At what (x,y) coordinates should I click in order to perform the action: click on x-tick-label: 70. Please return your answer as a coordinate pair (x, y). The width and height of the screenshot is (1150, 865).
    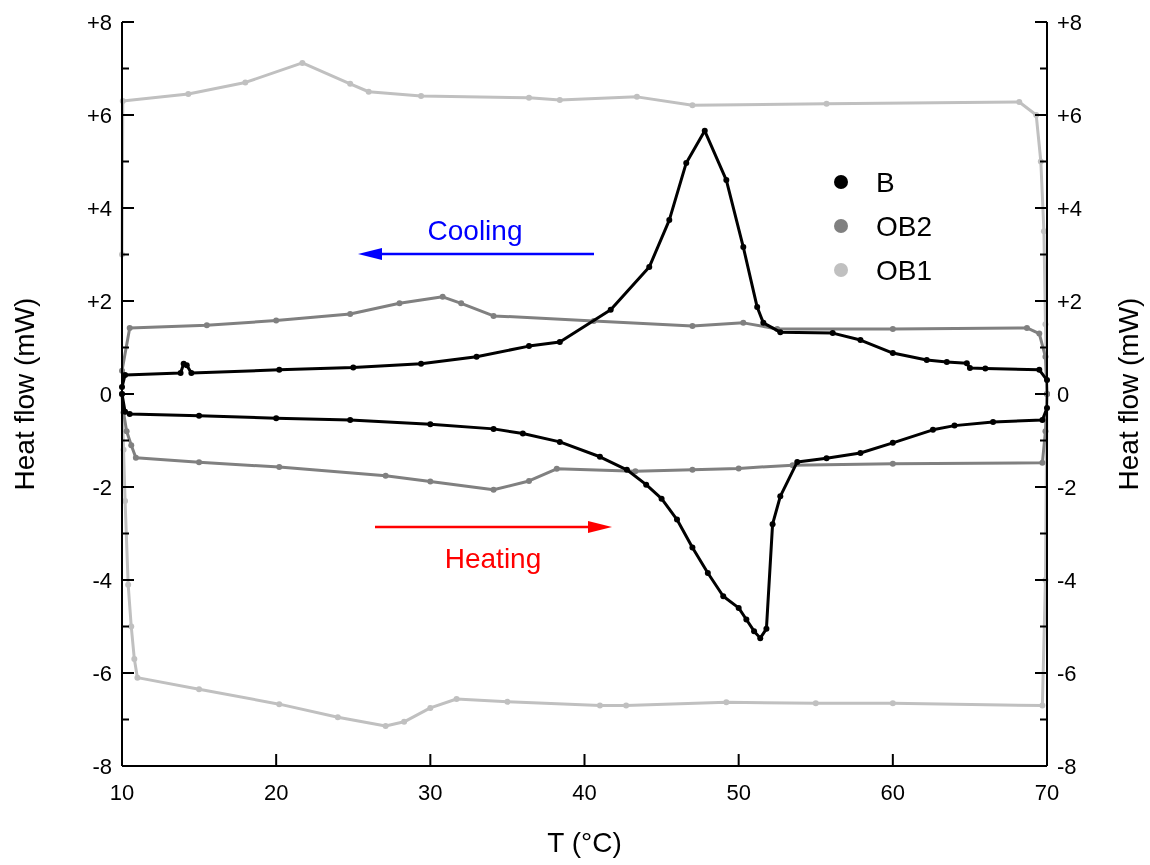
    Looking at the image, I should click on (1047, 792).